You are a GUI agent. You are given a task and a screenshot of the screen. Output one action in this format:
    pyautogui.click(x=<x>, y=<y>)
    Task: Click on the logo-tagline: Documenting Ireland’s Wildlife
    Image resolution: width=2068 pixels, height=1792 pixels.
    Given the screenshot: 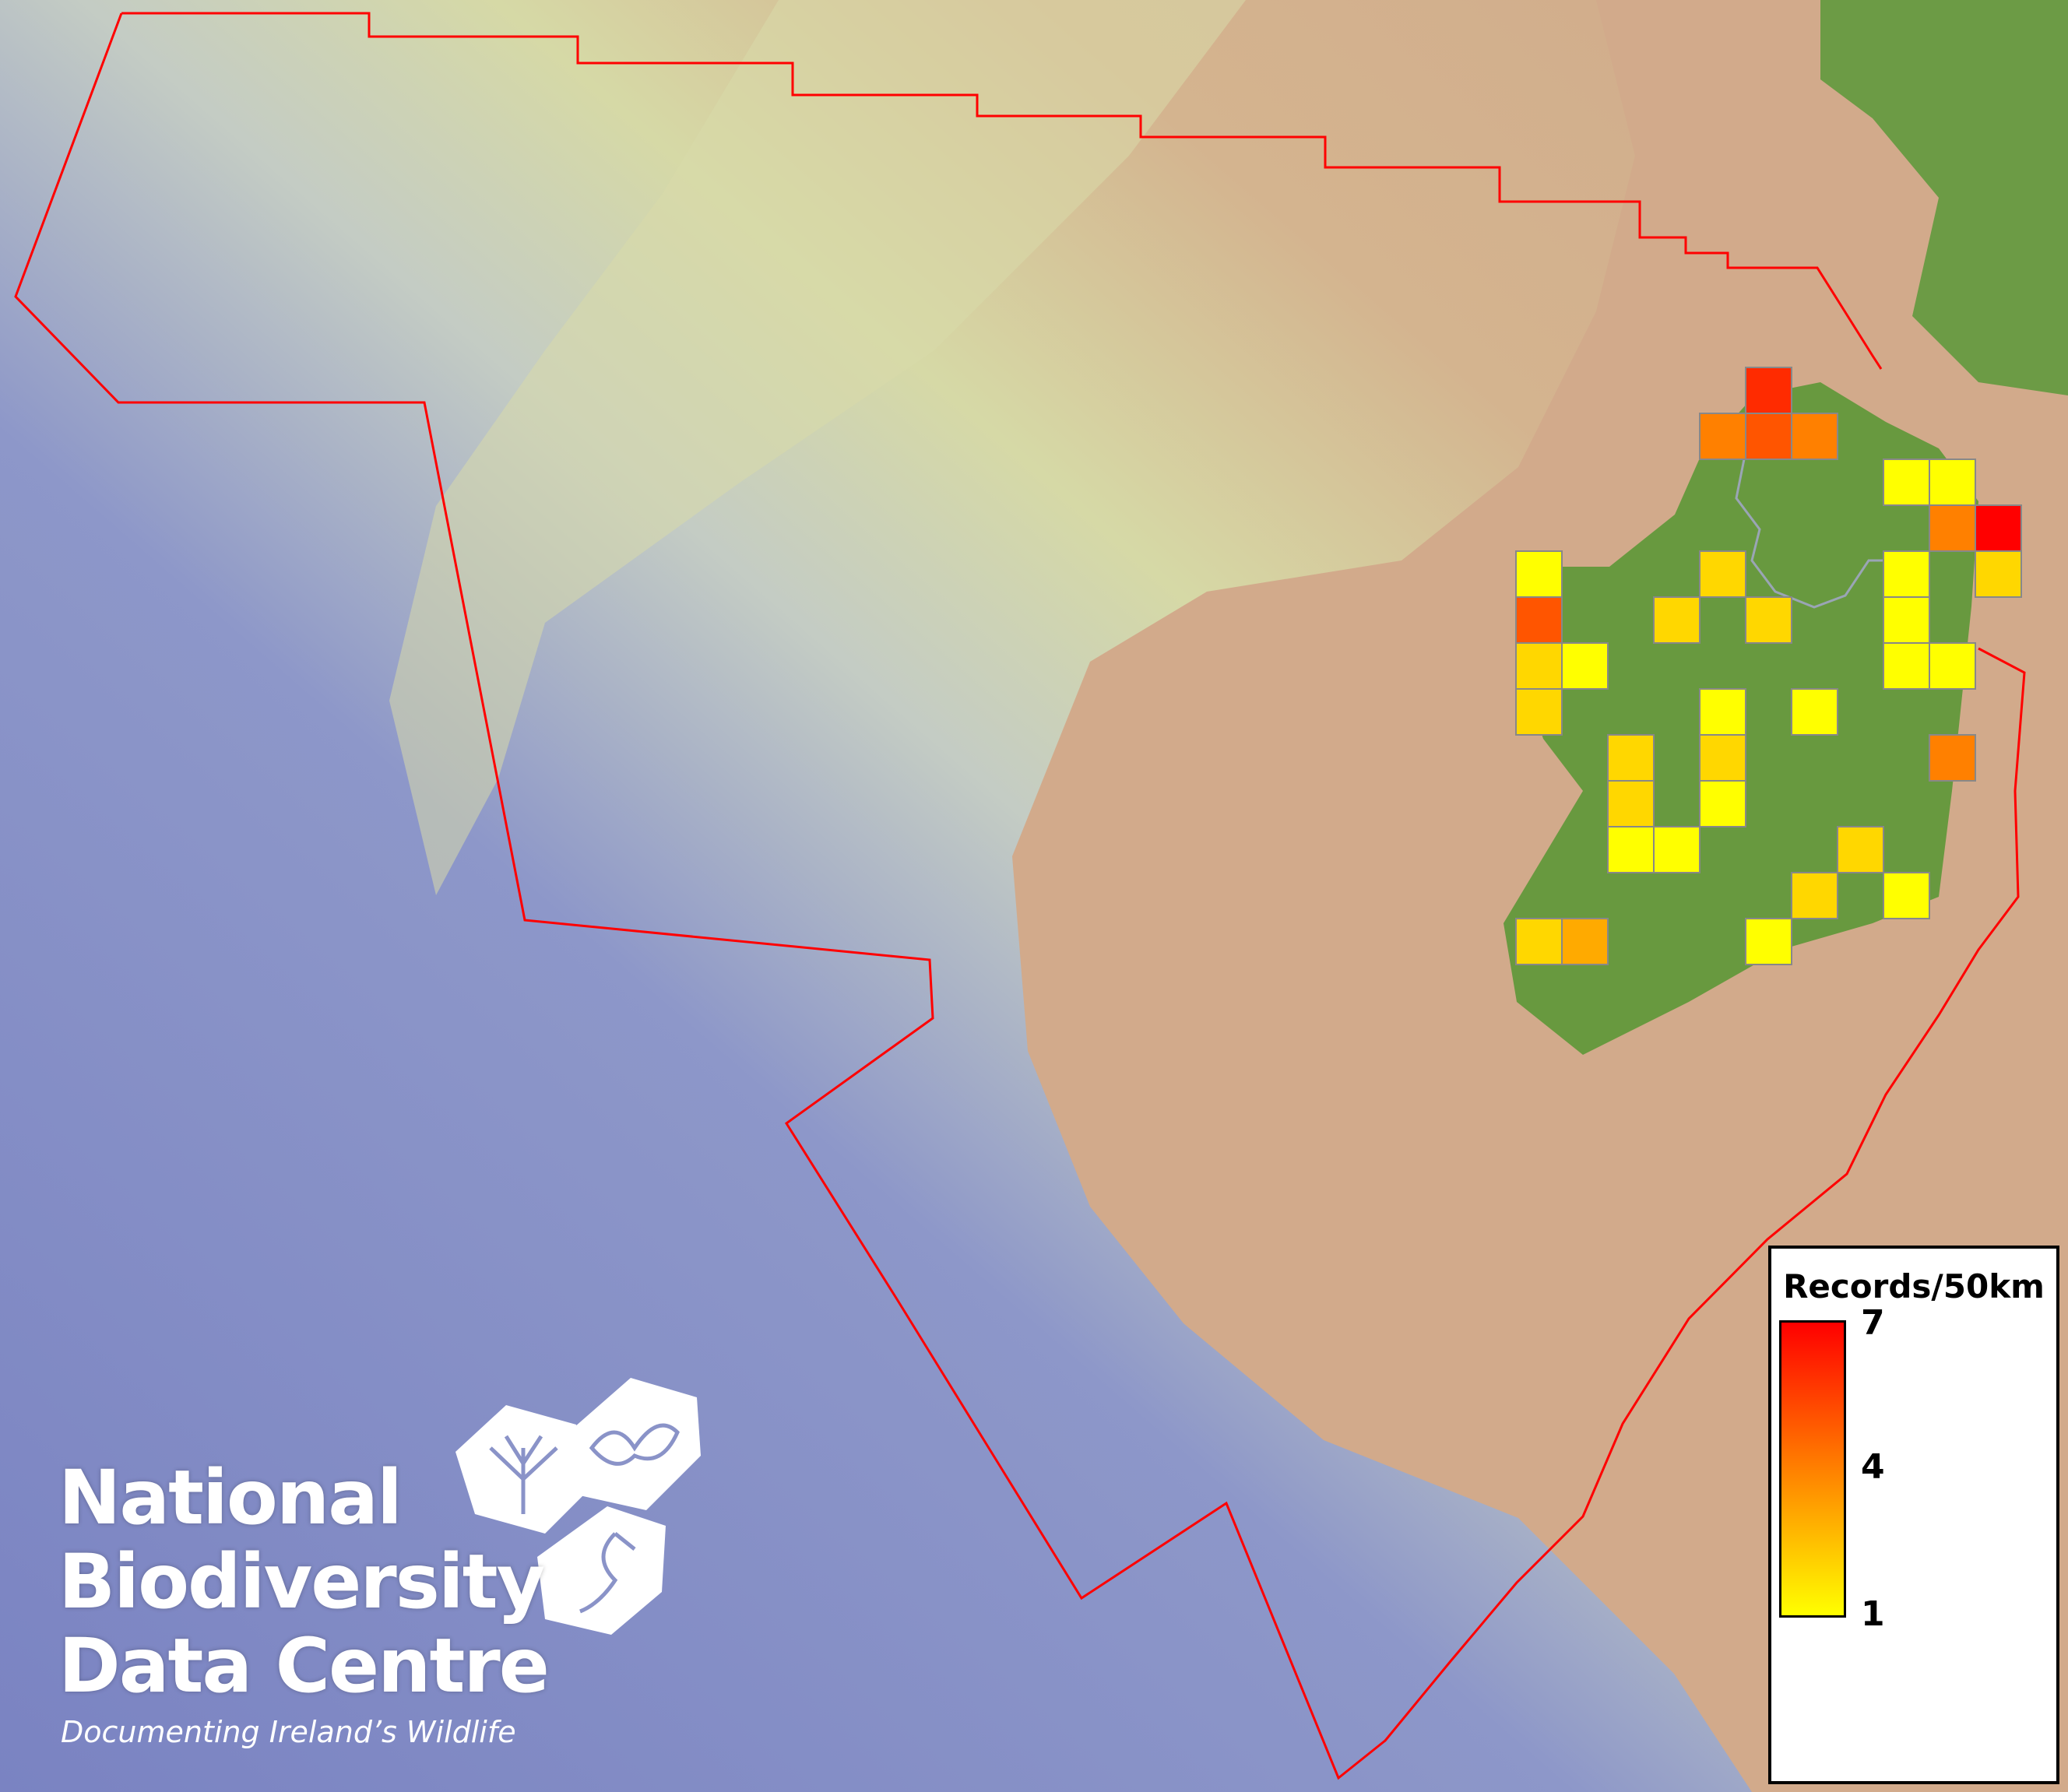 What is the action you would take?
    pyautogui.click(x=288, y=1732)
    